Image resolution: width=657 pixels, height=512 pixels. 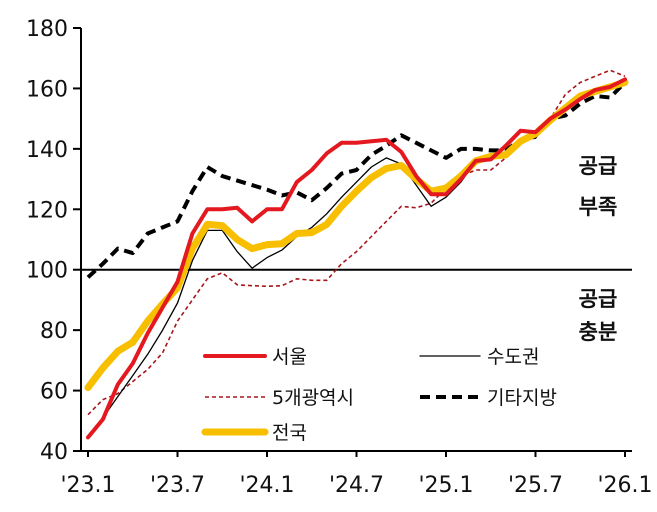 What do you see at coordinates (522, 398) in the screenshot?
I see `legend-label: 기타지방` at bounding box center [522, 398].